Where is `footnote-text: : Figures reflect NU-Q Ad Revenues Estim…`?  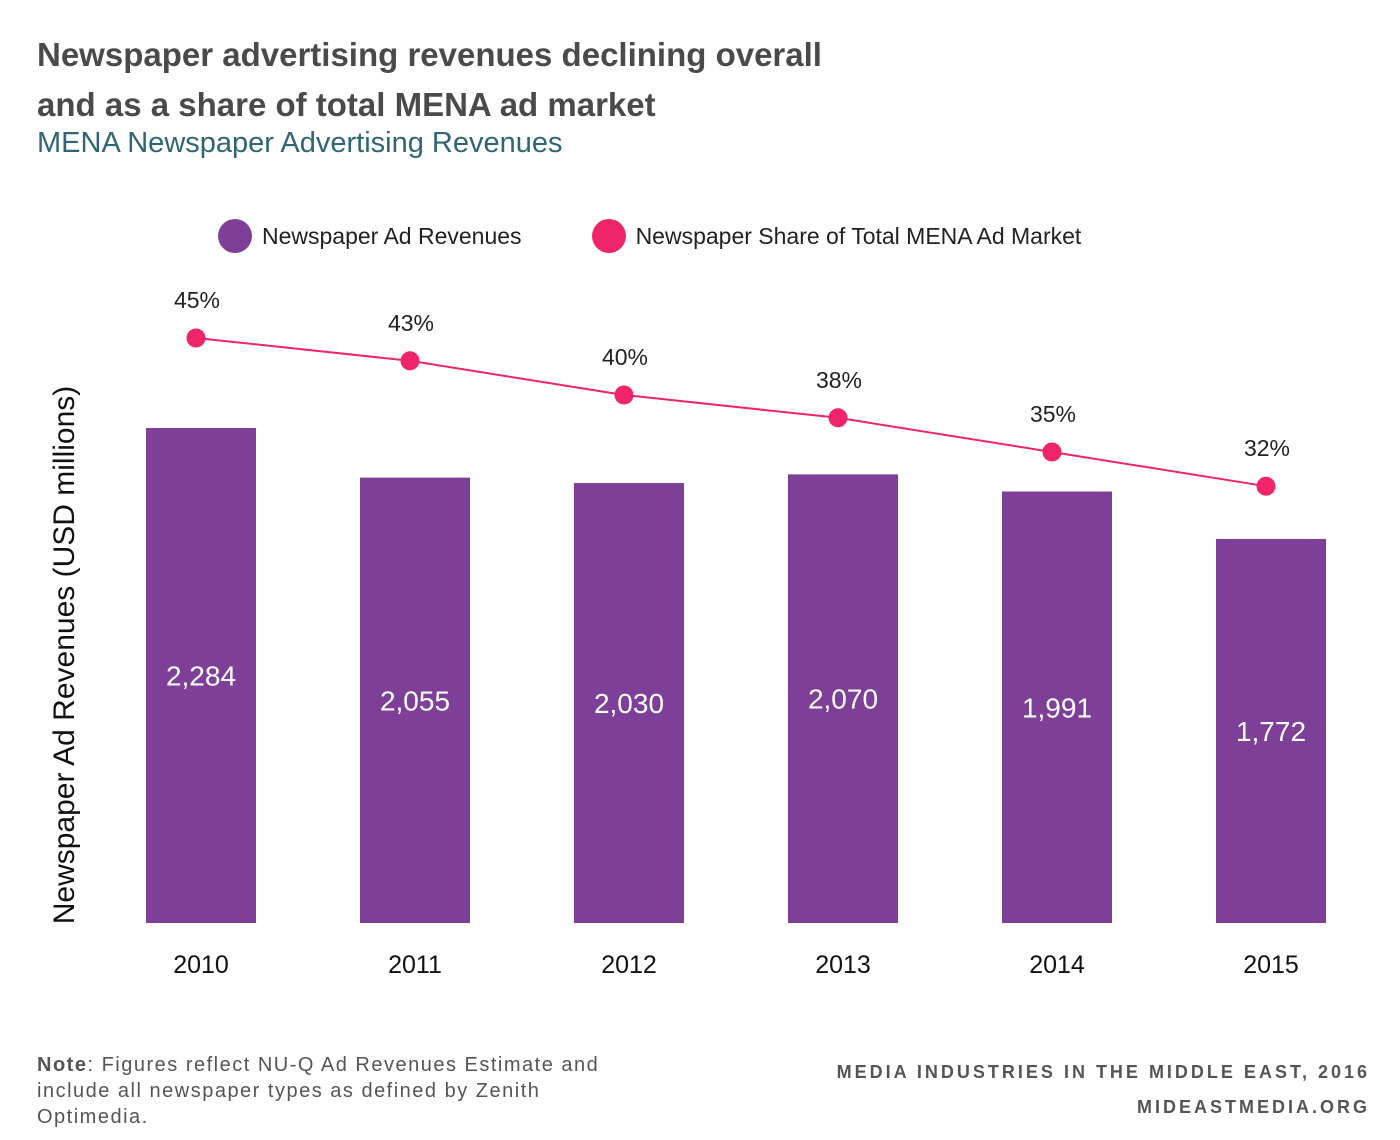 footnote-text: : Figures reflect NU-Q Ad Revenues Estim… is located at coordinates (318, 1091).